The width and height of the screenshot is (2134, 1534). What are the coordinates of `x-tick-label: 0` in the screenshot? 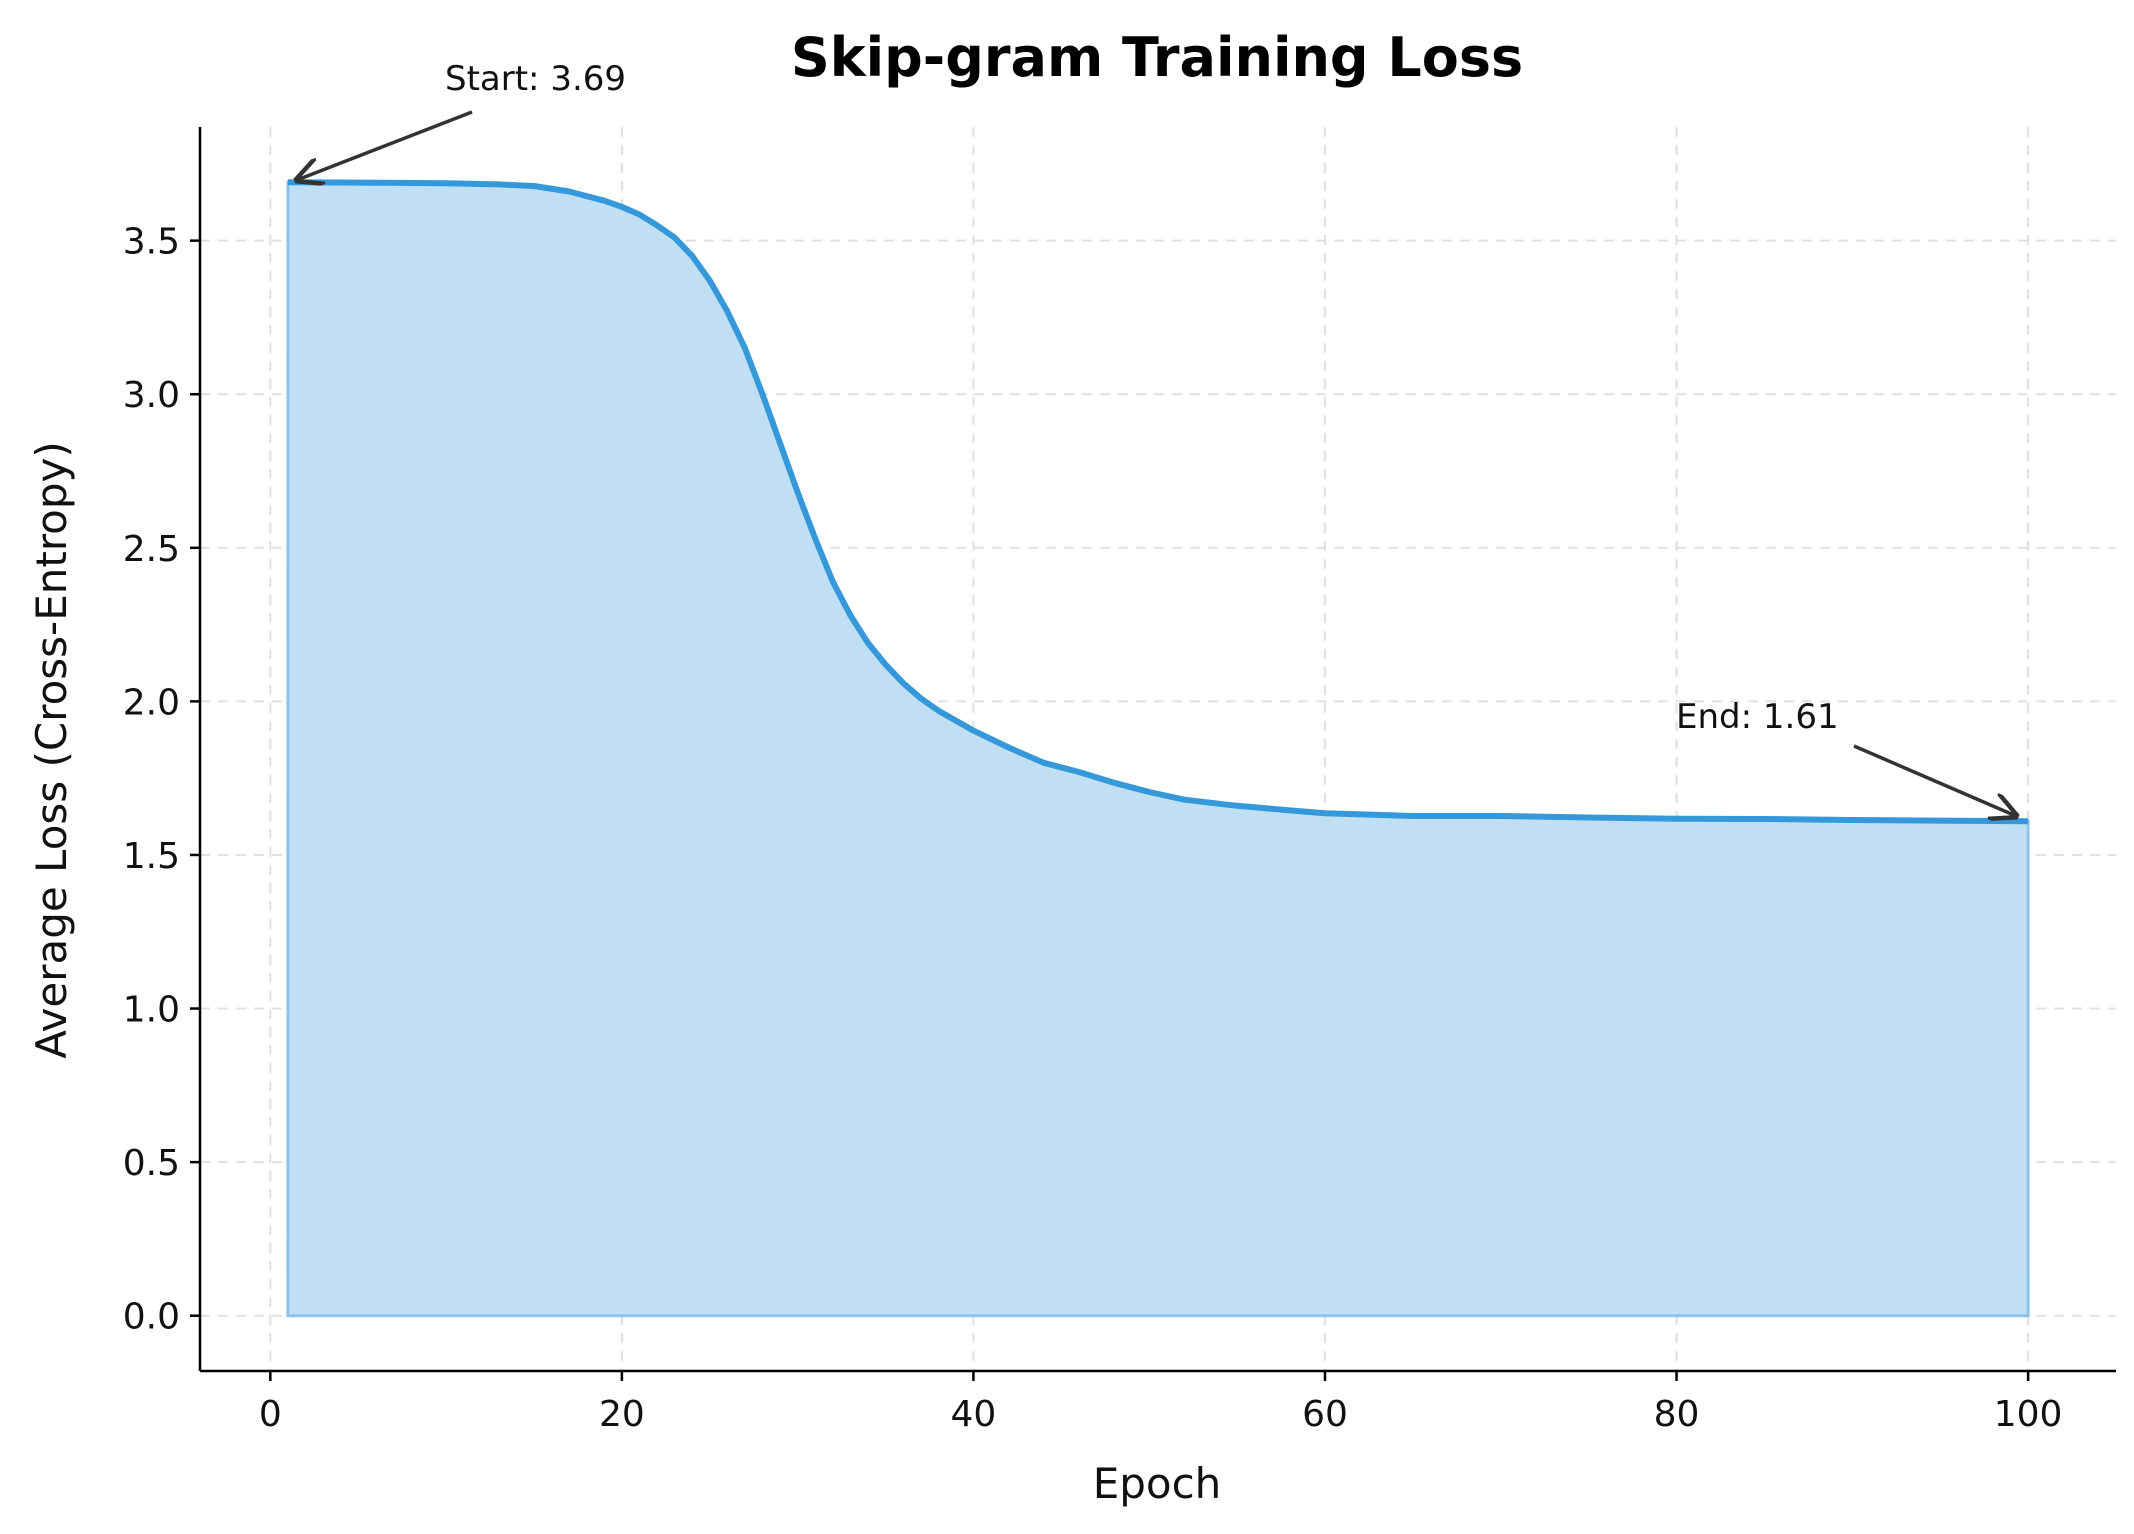 It's located at (270, 1414).